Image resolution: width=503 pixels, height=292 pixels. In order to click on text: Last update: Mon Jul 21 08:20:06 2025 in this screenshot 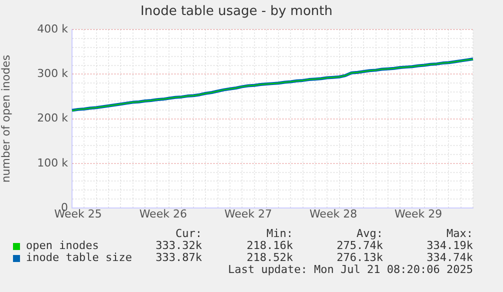, I will do `click(349, 269)`.